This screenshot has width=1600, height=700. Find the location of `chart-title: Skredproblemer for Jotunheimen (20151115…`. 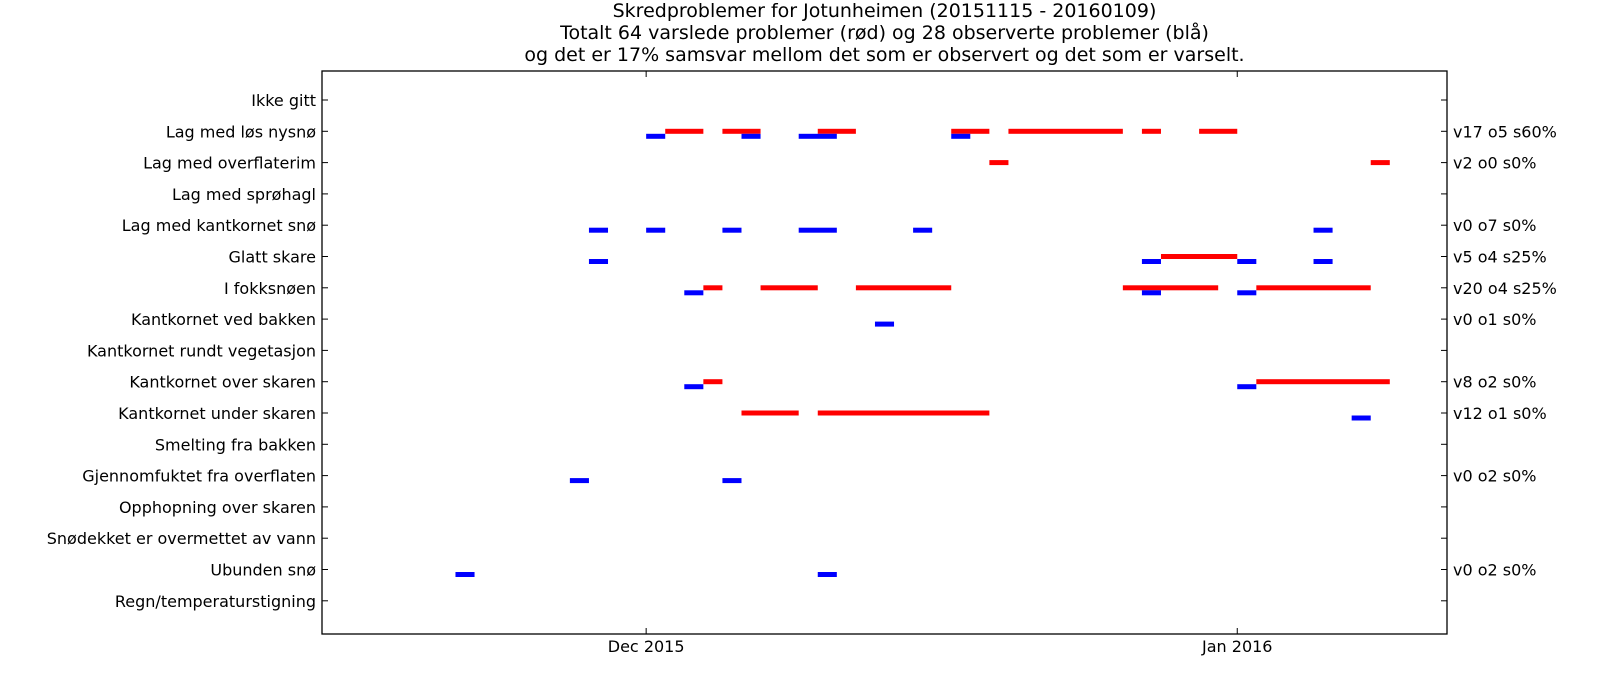

chart-title: Skredproblemer for Jotunheimen (20151115… is located at coordinates (884, 33).